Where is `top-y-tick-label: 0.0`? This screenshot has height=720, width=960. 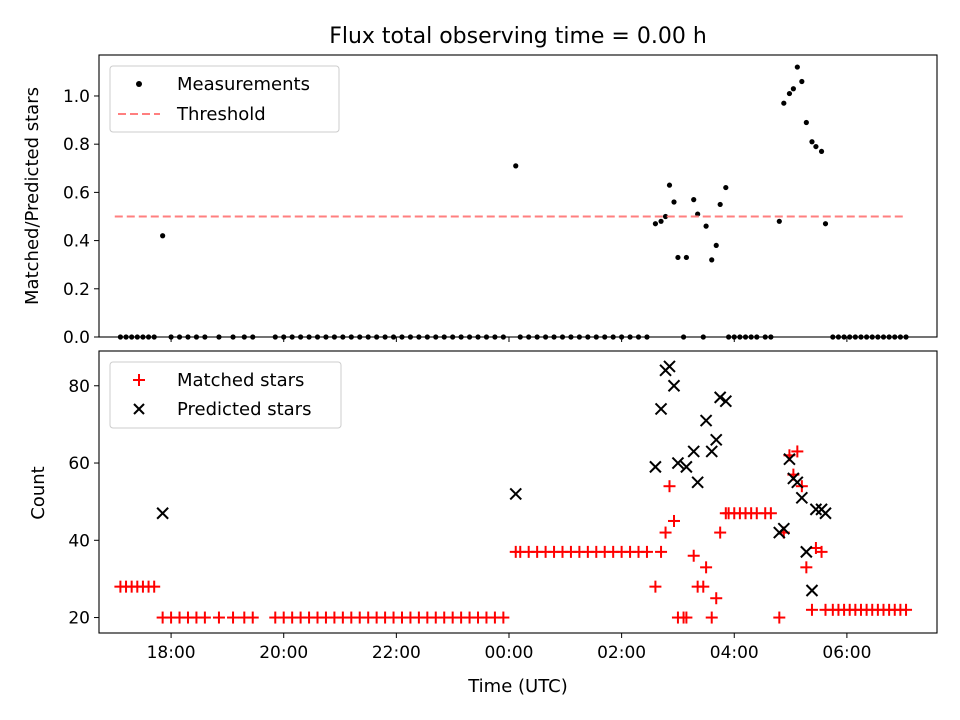 top-y-tick-label: 0.0 is located at coordinates (76, 338).